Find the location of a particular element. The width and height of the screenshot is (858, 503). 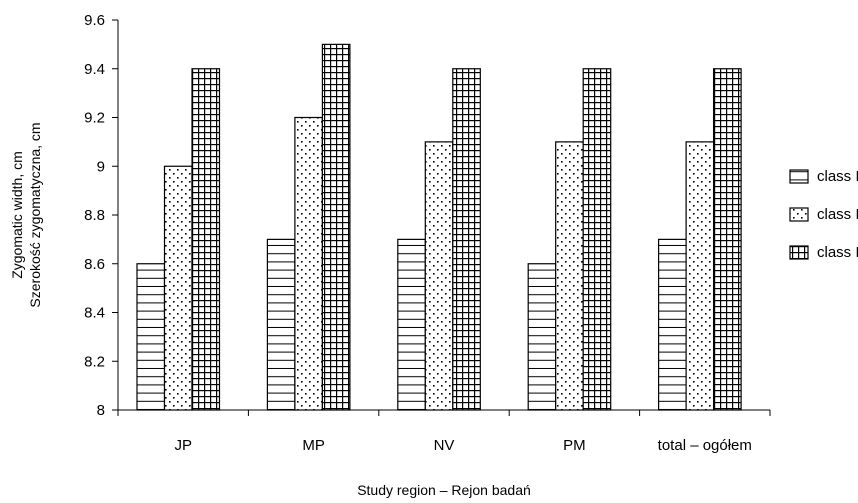

y-tick-label: 9.2 is located at coordinates (94, 118).